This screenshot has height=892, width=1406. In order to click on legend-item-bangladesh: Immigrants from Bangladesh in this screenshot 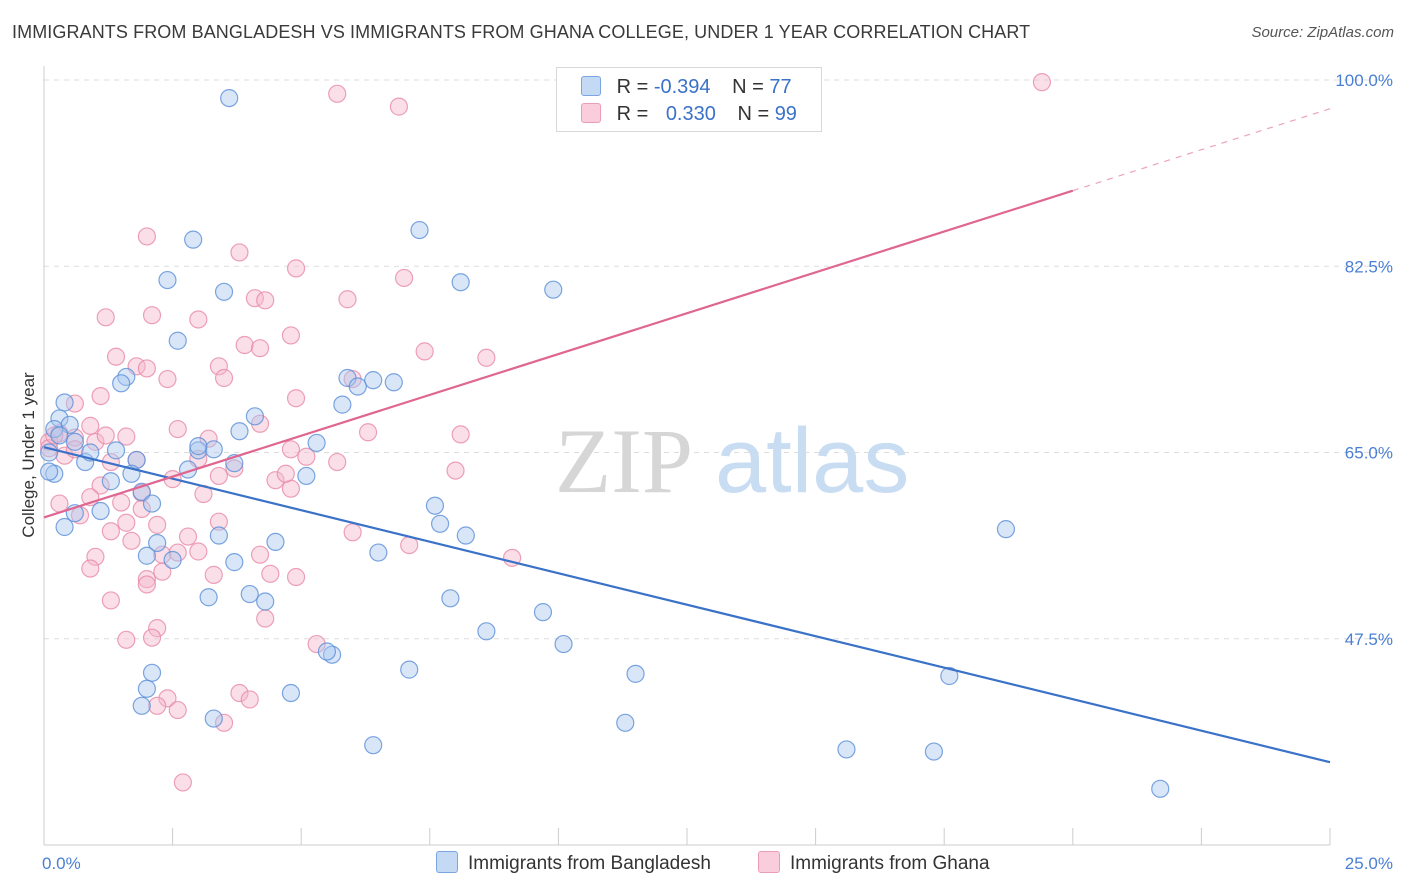, I will do `click(573, 863)`.